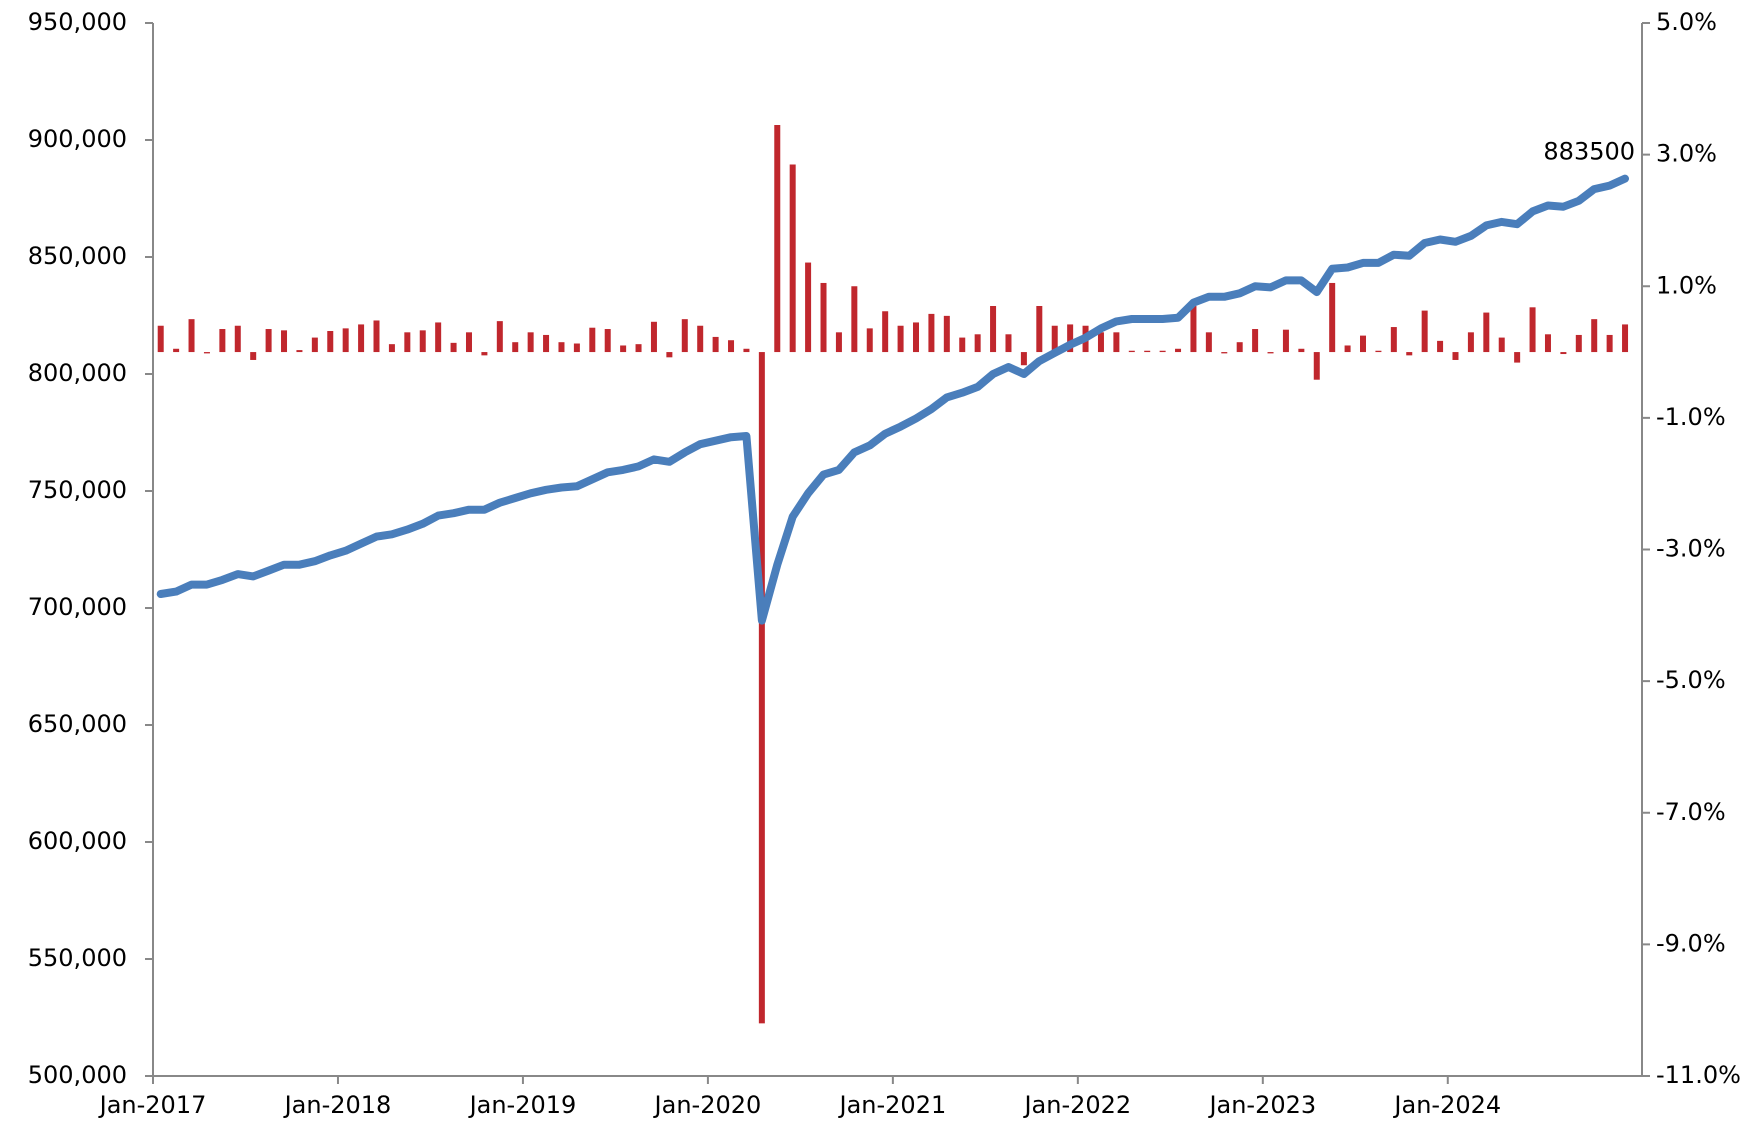 The width and height of the screenshot is (1763, 1125). I want to click on x-tick-label: Jan-2022, so click(1076, 1105).